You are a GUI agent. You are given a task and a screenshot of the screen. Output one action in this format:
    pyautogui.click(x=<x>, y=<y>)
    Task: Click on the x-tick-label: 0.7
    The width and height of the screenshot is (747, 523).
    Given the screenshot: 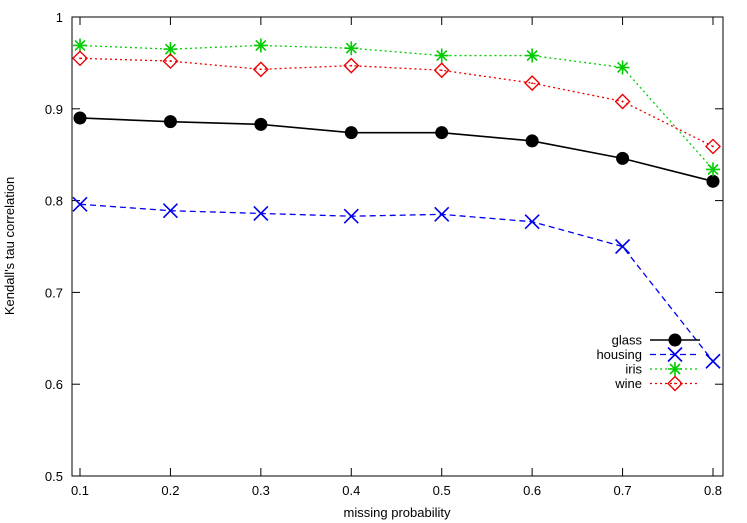 What is the action you would take?
    pyautogui.click(x=623, y=490)
    